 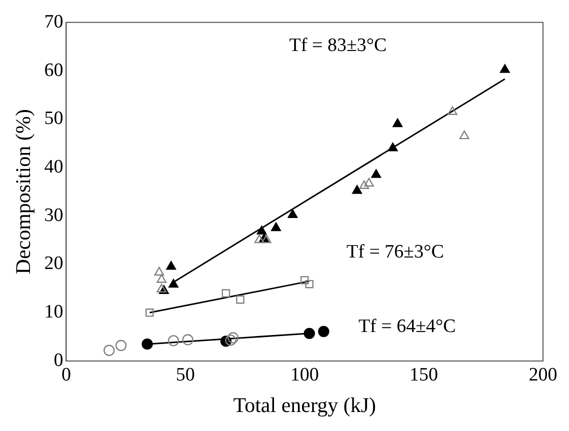 I want to click on y-tick-label: 20, so click(x=54, y=263).